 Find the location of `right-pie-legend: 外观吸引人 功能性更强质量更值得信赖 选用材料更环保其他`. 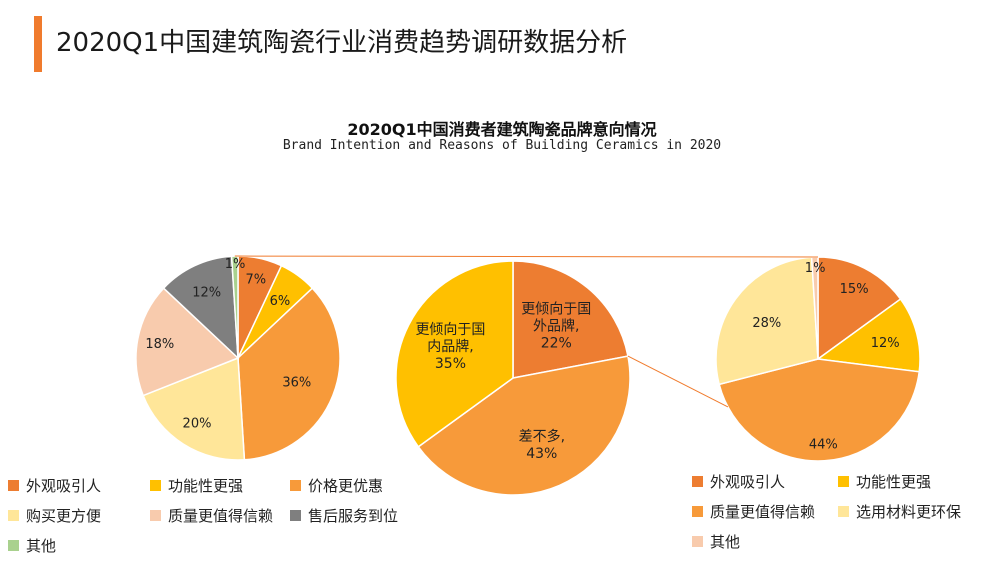

right-pie-legend: 外观吸引人 功能性更强质量更值得信赖 选用材料更环保其他 is located at coordinates (845, 511).